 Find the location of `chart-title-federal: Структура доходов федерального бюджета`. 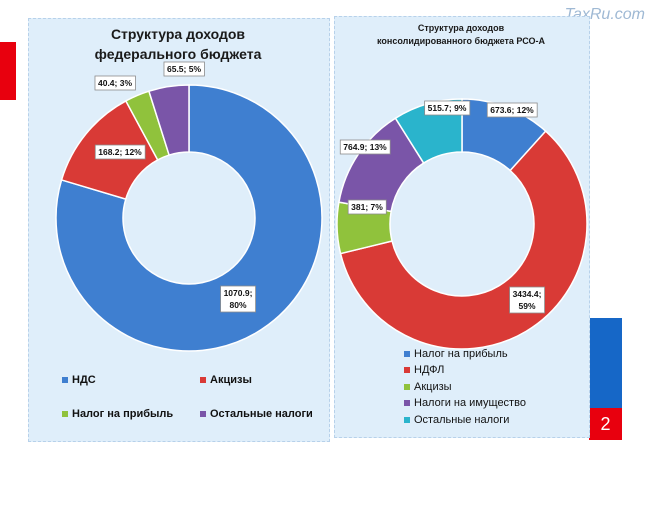

chart-title-federal: Структура доходов федерального бюджета is located at coordinates (178, 44).